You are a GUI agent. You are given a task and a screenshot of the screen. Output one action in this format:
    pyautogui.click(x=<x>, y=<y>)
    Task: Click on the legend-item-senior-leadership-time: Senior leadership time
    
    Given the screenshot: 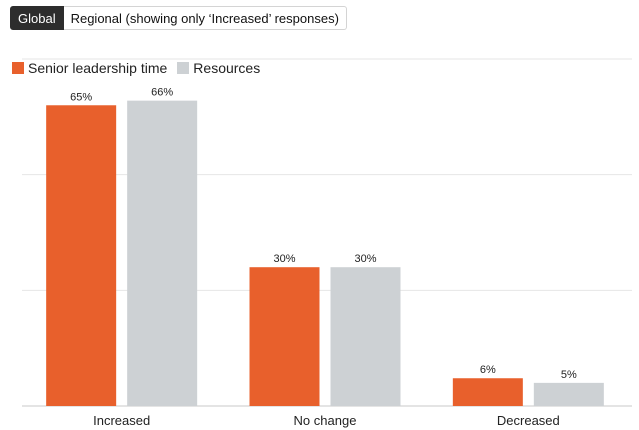 What is the action you would take?
    pyautogui.click(x=89, y=68)
    